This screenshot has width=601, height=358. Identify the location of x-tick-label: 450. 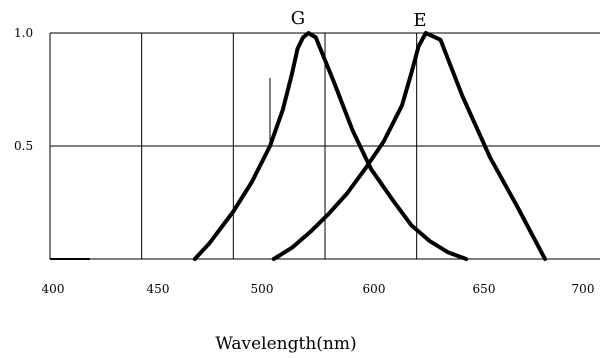
(158, 289).